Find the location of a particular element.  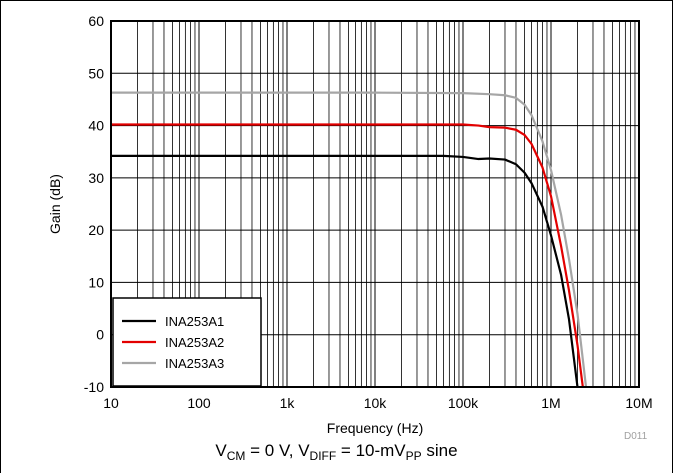

figure-id: D011 is located at coordinates (636, 436).